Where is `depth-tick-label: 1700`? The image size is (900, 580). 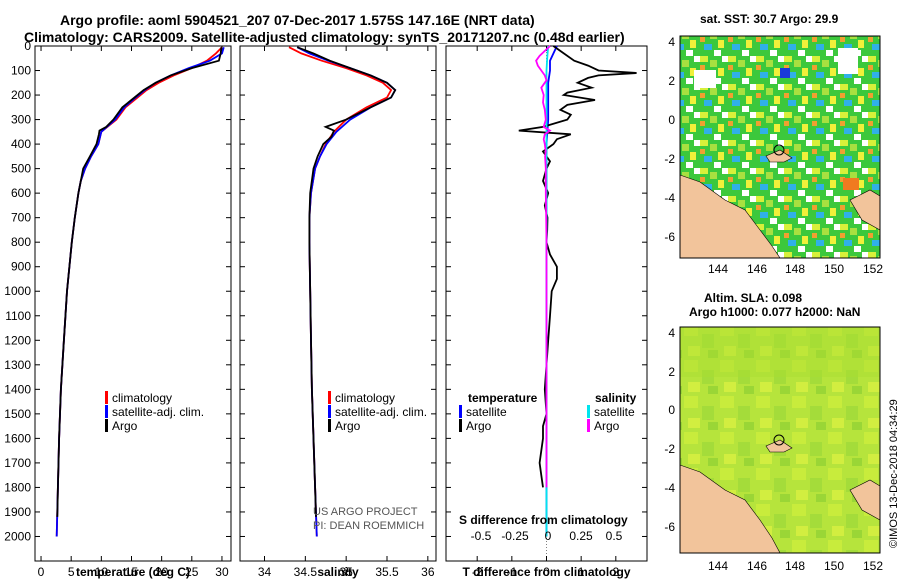
depth-tick-label: 1700 is located at coordinates (17, 463).